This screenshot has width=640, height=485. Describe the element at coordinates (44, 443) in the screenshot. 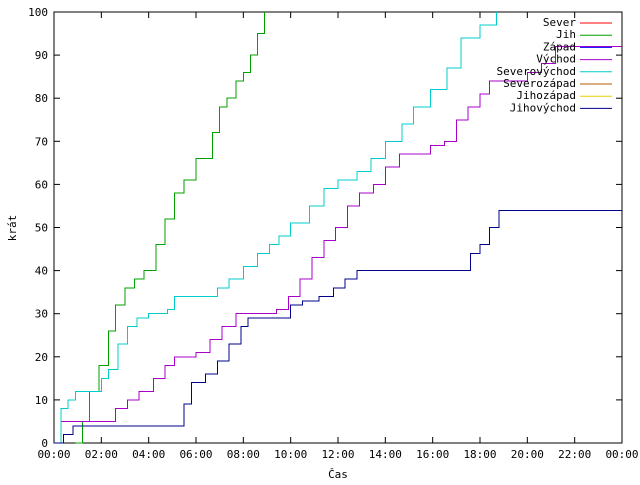

I see `y-tick-label: 0` at that location.